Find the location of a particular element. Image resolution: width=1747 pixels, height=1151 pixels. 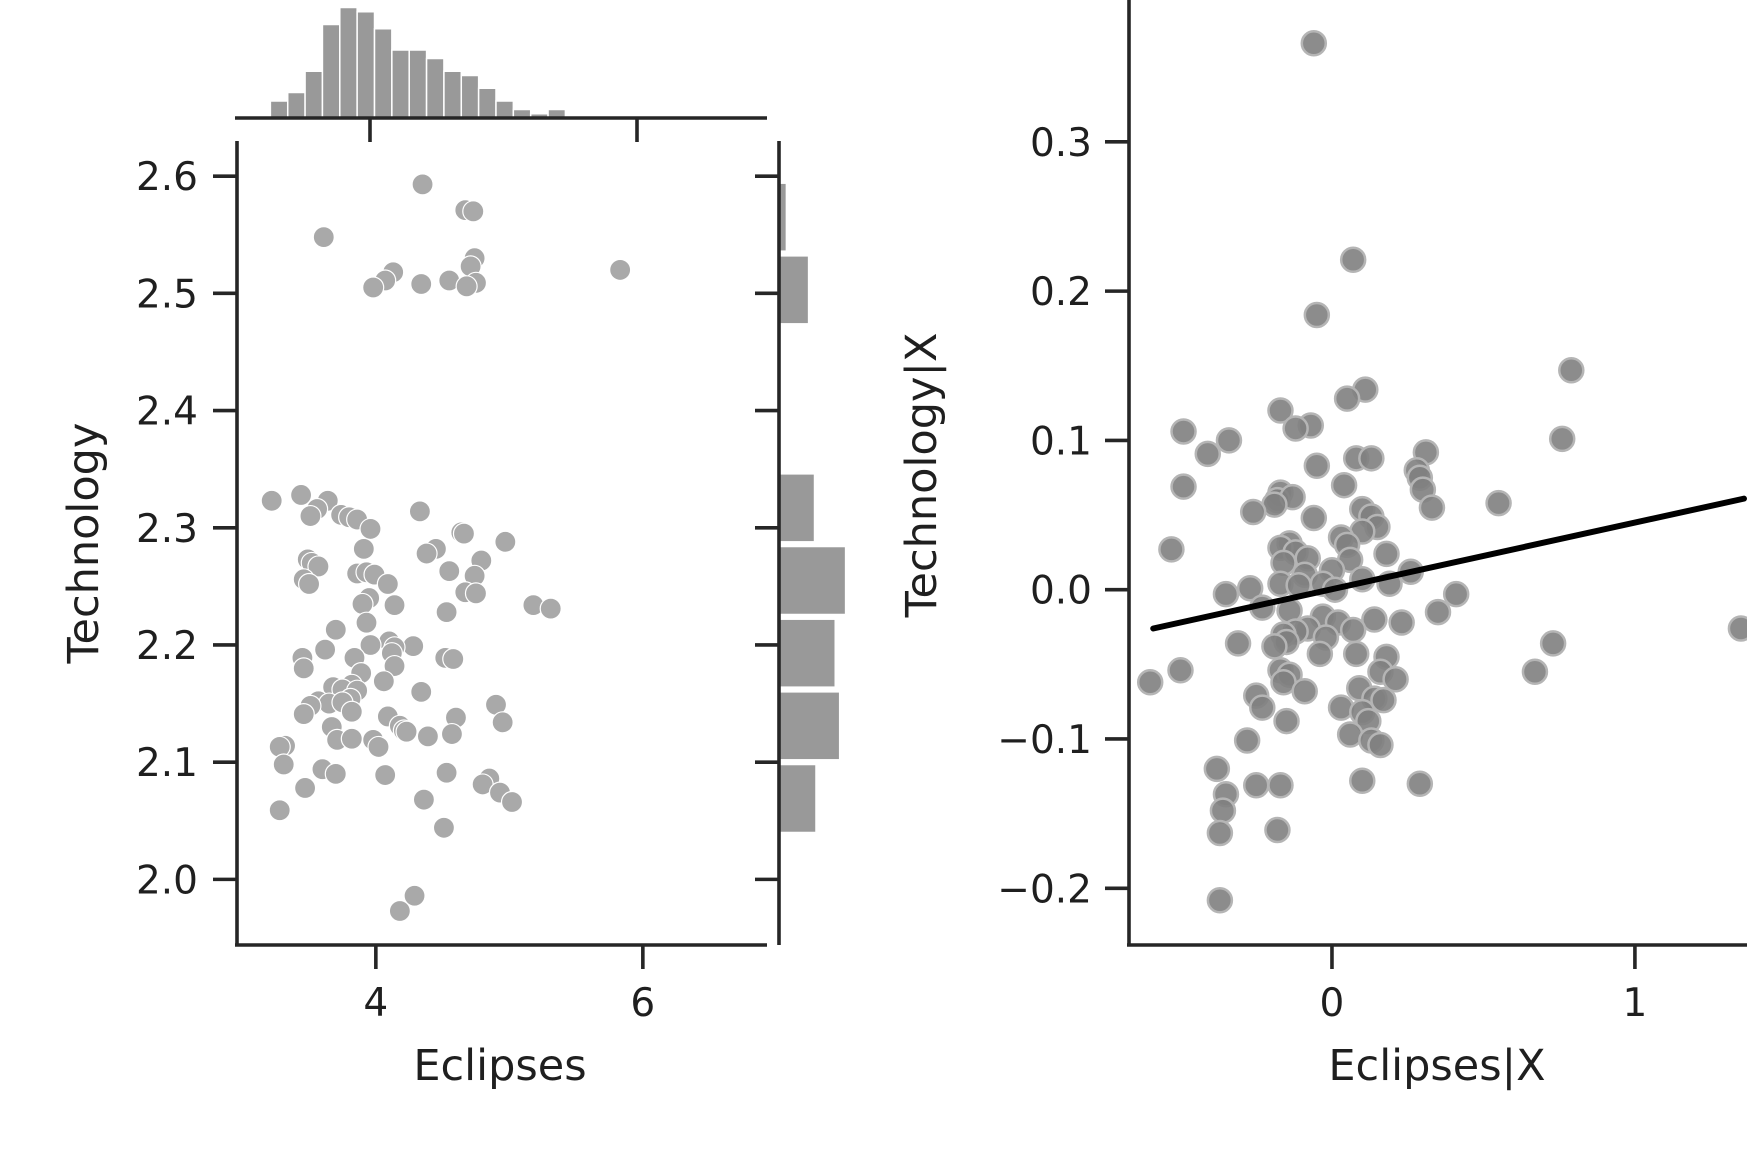

right-marginal-histogram is located at coordinates (801, 543).